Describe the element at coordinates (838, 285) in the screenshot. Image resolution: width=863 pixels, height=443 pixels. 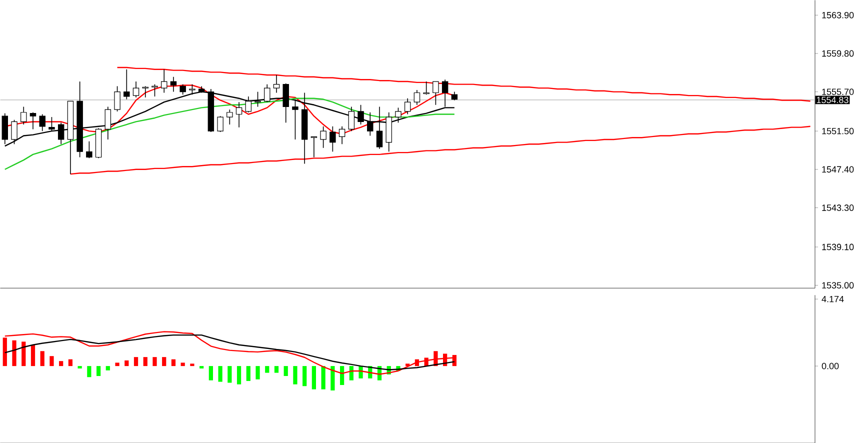
I see `y-tick-label: 1535.00` at that location.